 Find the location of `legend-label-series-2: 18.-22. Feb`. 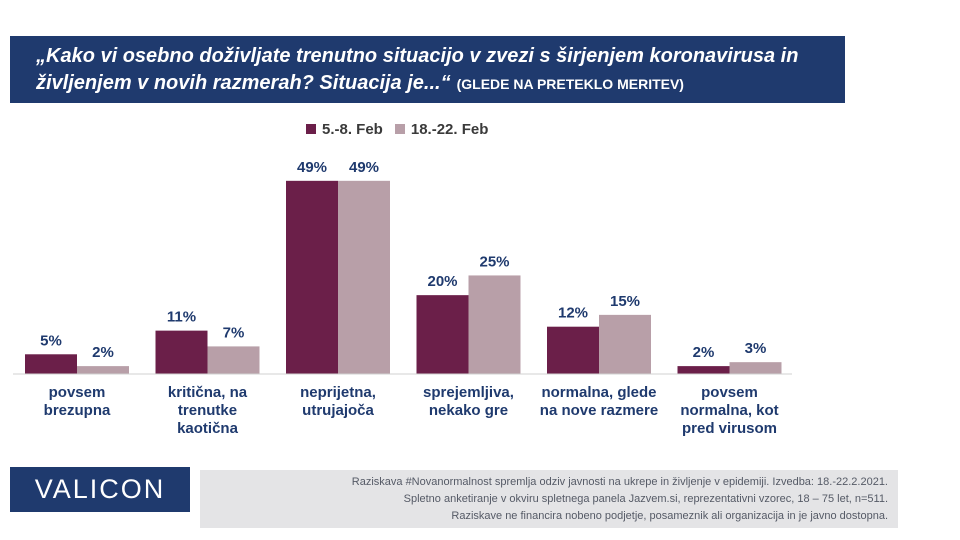

legend-label-series-2: 18.-22. Feb is located at coordinates (449, 129).